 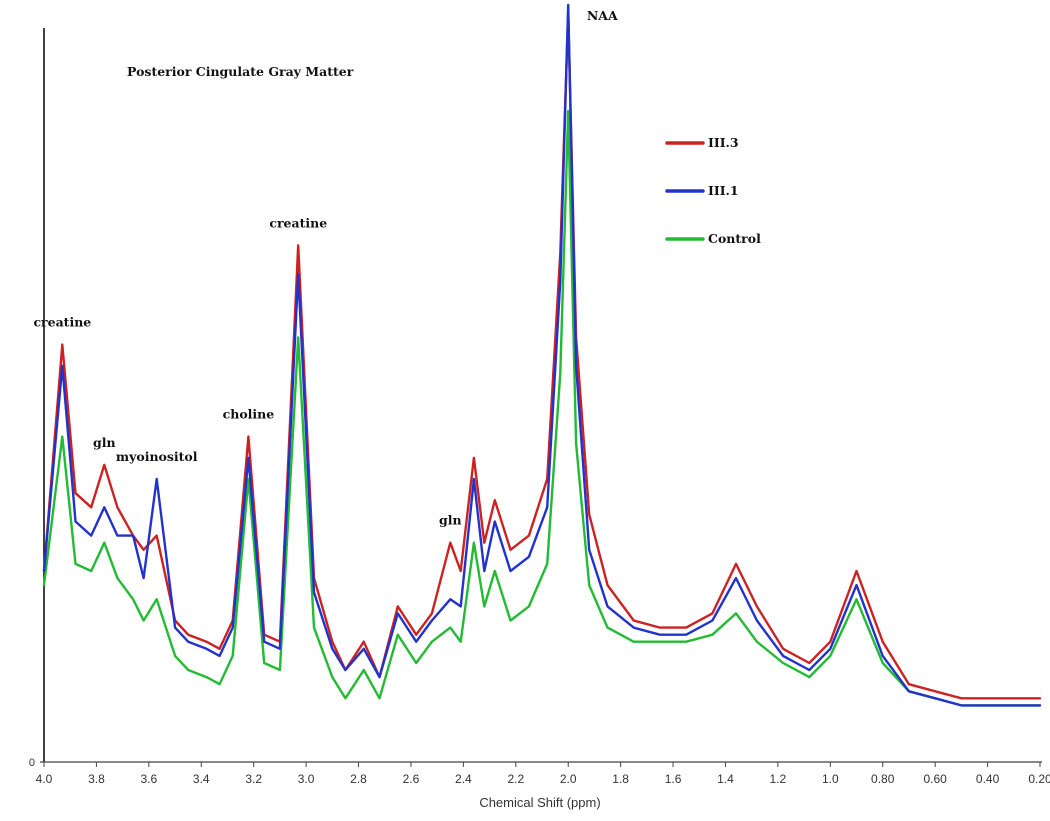 What do you see at coordinates (44, 779) in the screenshot?
I see `x-tick-label: 4.0` at bounding box center [44, 779].